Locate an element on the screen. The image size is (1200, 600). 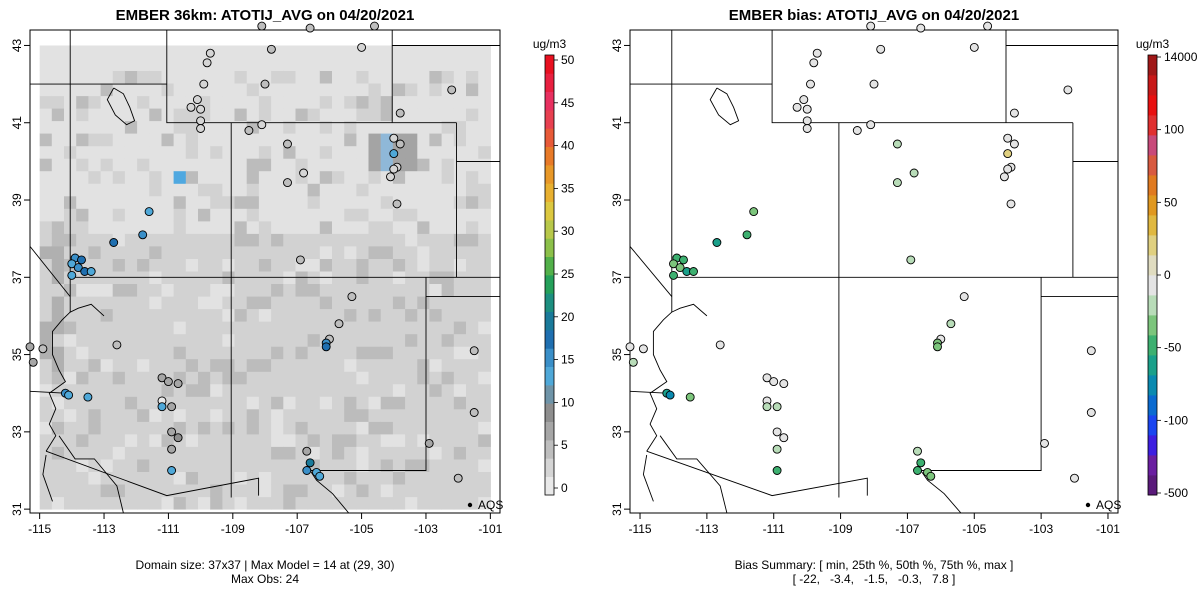
great-salt-lake is located at coordinates (121, 106).